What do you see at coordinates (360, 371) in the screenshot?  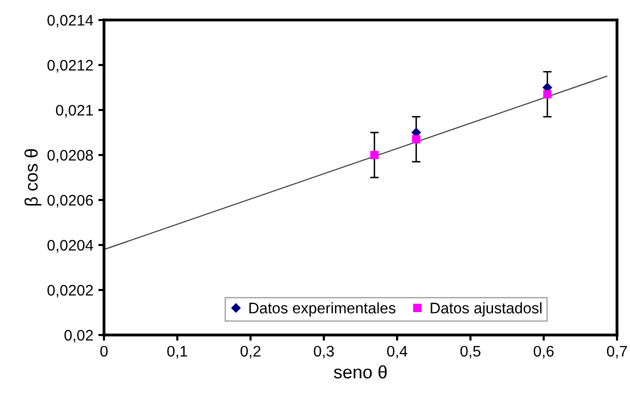 I see `x-axis-title: seno θ` at bounding box center [360, 371].